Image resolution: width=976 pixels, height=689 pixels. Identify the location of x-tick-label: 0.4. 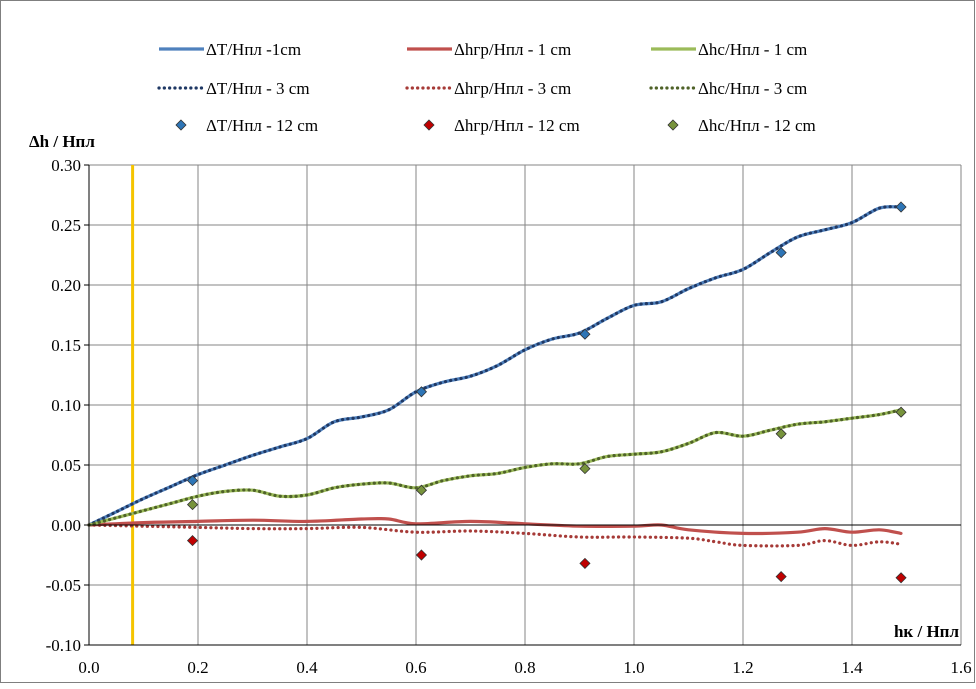
(307, 667).